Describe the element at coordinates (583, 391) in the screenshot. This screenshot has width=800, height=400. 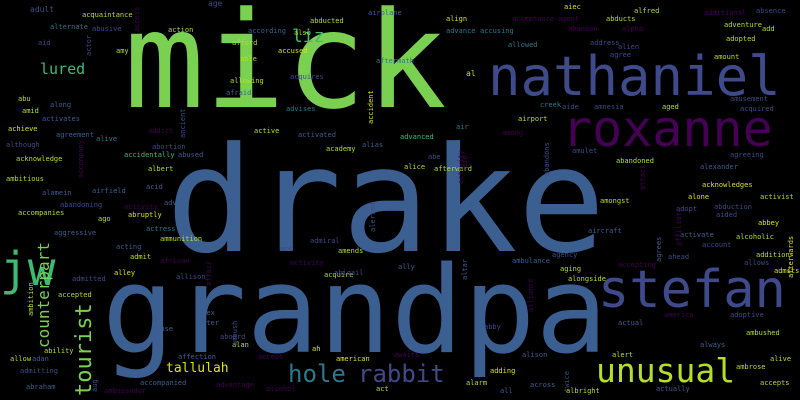
I see `cloud-word: albright` at that location.